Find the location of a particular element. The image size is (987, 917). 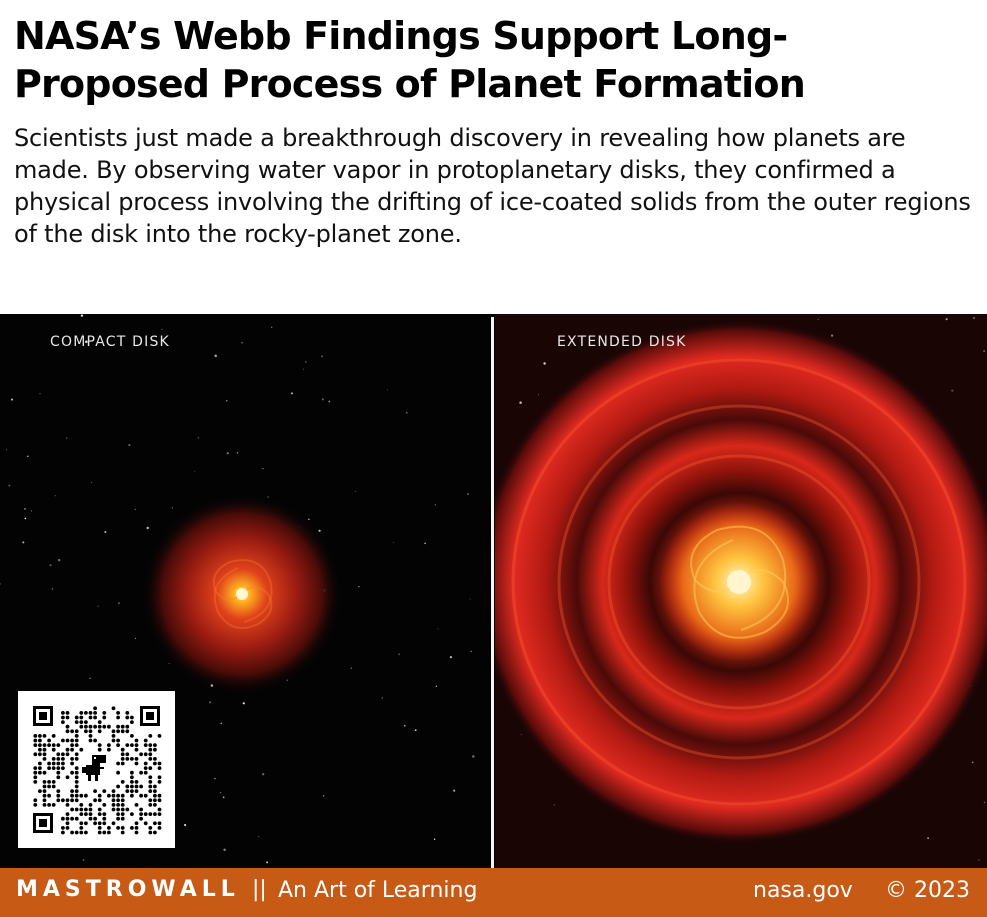

qr-code is located at coordinates (96, 769).